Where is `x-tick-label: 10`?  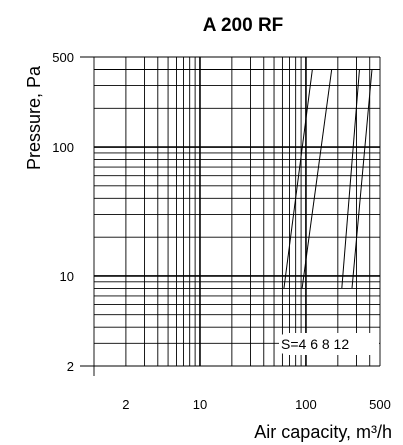
x-tick-label: 10 is located at coordinates (200, 404).